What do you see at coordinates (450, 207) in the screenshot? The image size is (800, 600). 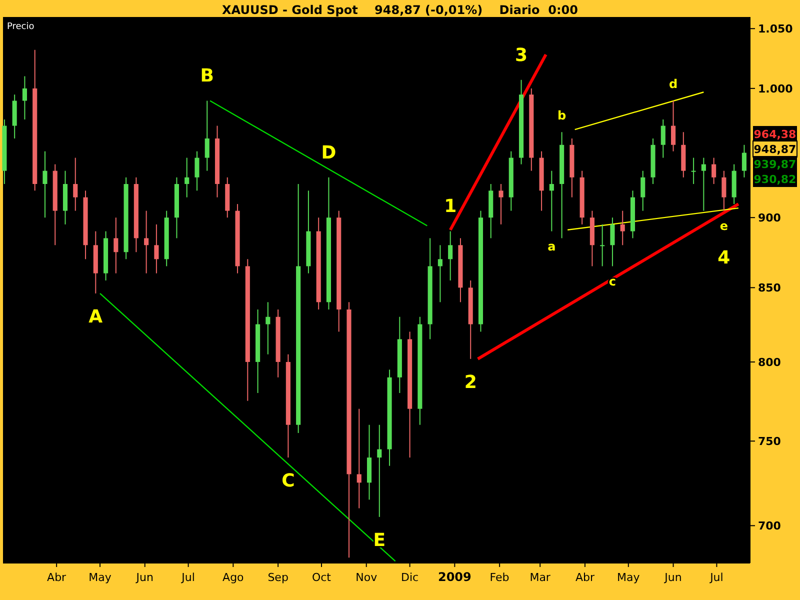 I see `annotation: 1` at bounding box center [450, 207].